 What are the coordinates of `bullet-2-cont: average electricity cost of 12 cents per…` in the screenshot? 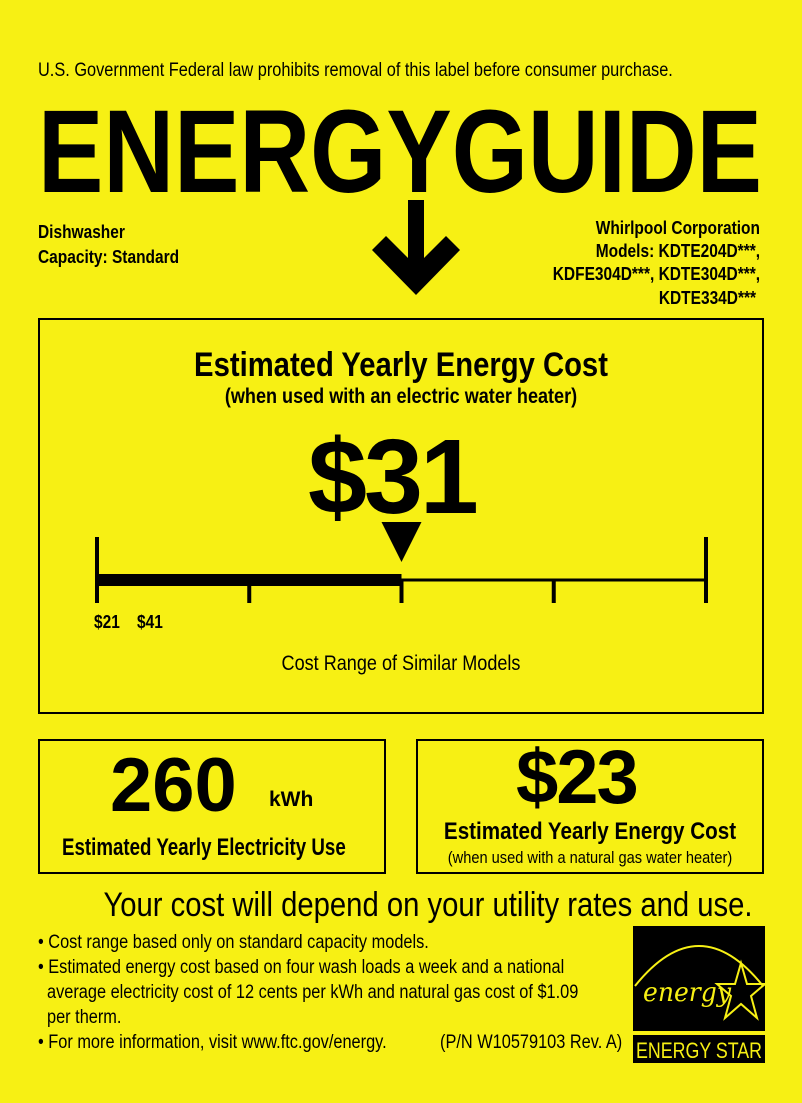 It's located at (313, 992).